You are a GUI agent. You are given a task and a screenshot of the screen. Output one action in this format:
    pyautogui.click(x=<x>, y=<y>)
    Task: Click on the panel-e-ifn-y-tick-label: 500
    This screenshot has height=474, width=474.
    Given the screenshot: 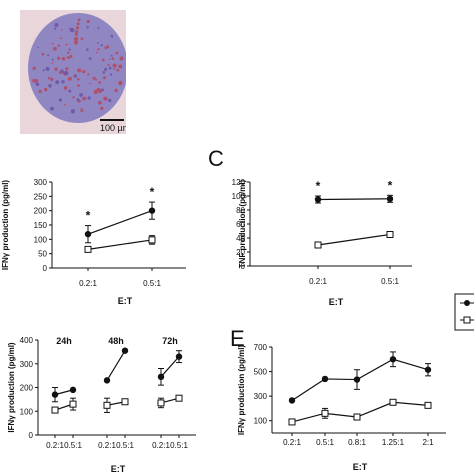 What is the action you would take?
    pyautogui.click(x=261, y=372)
    